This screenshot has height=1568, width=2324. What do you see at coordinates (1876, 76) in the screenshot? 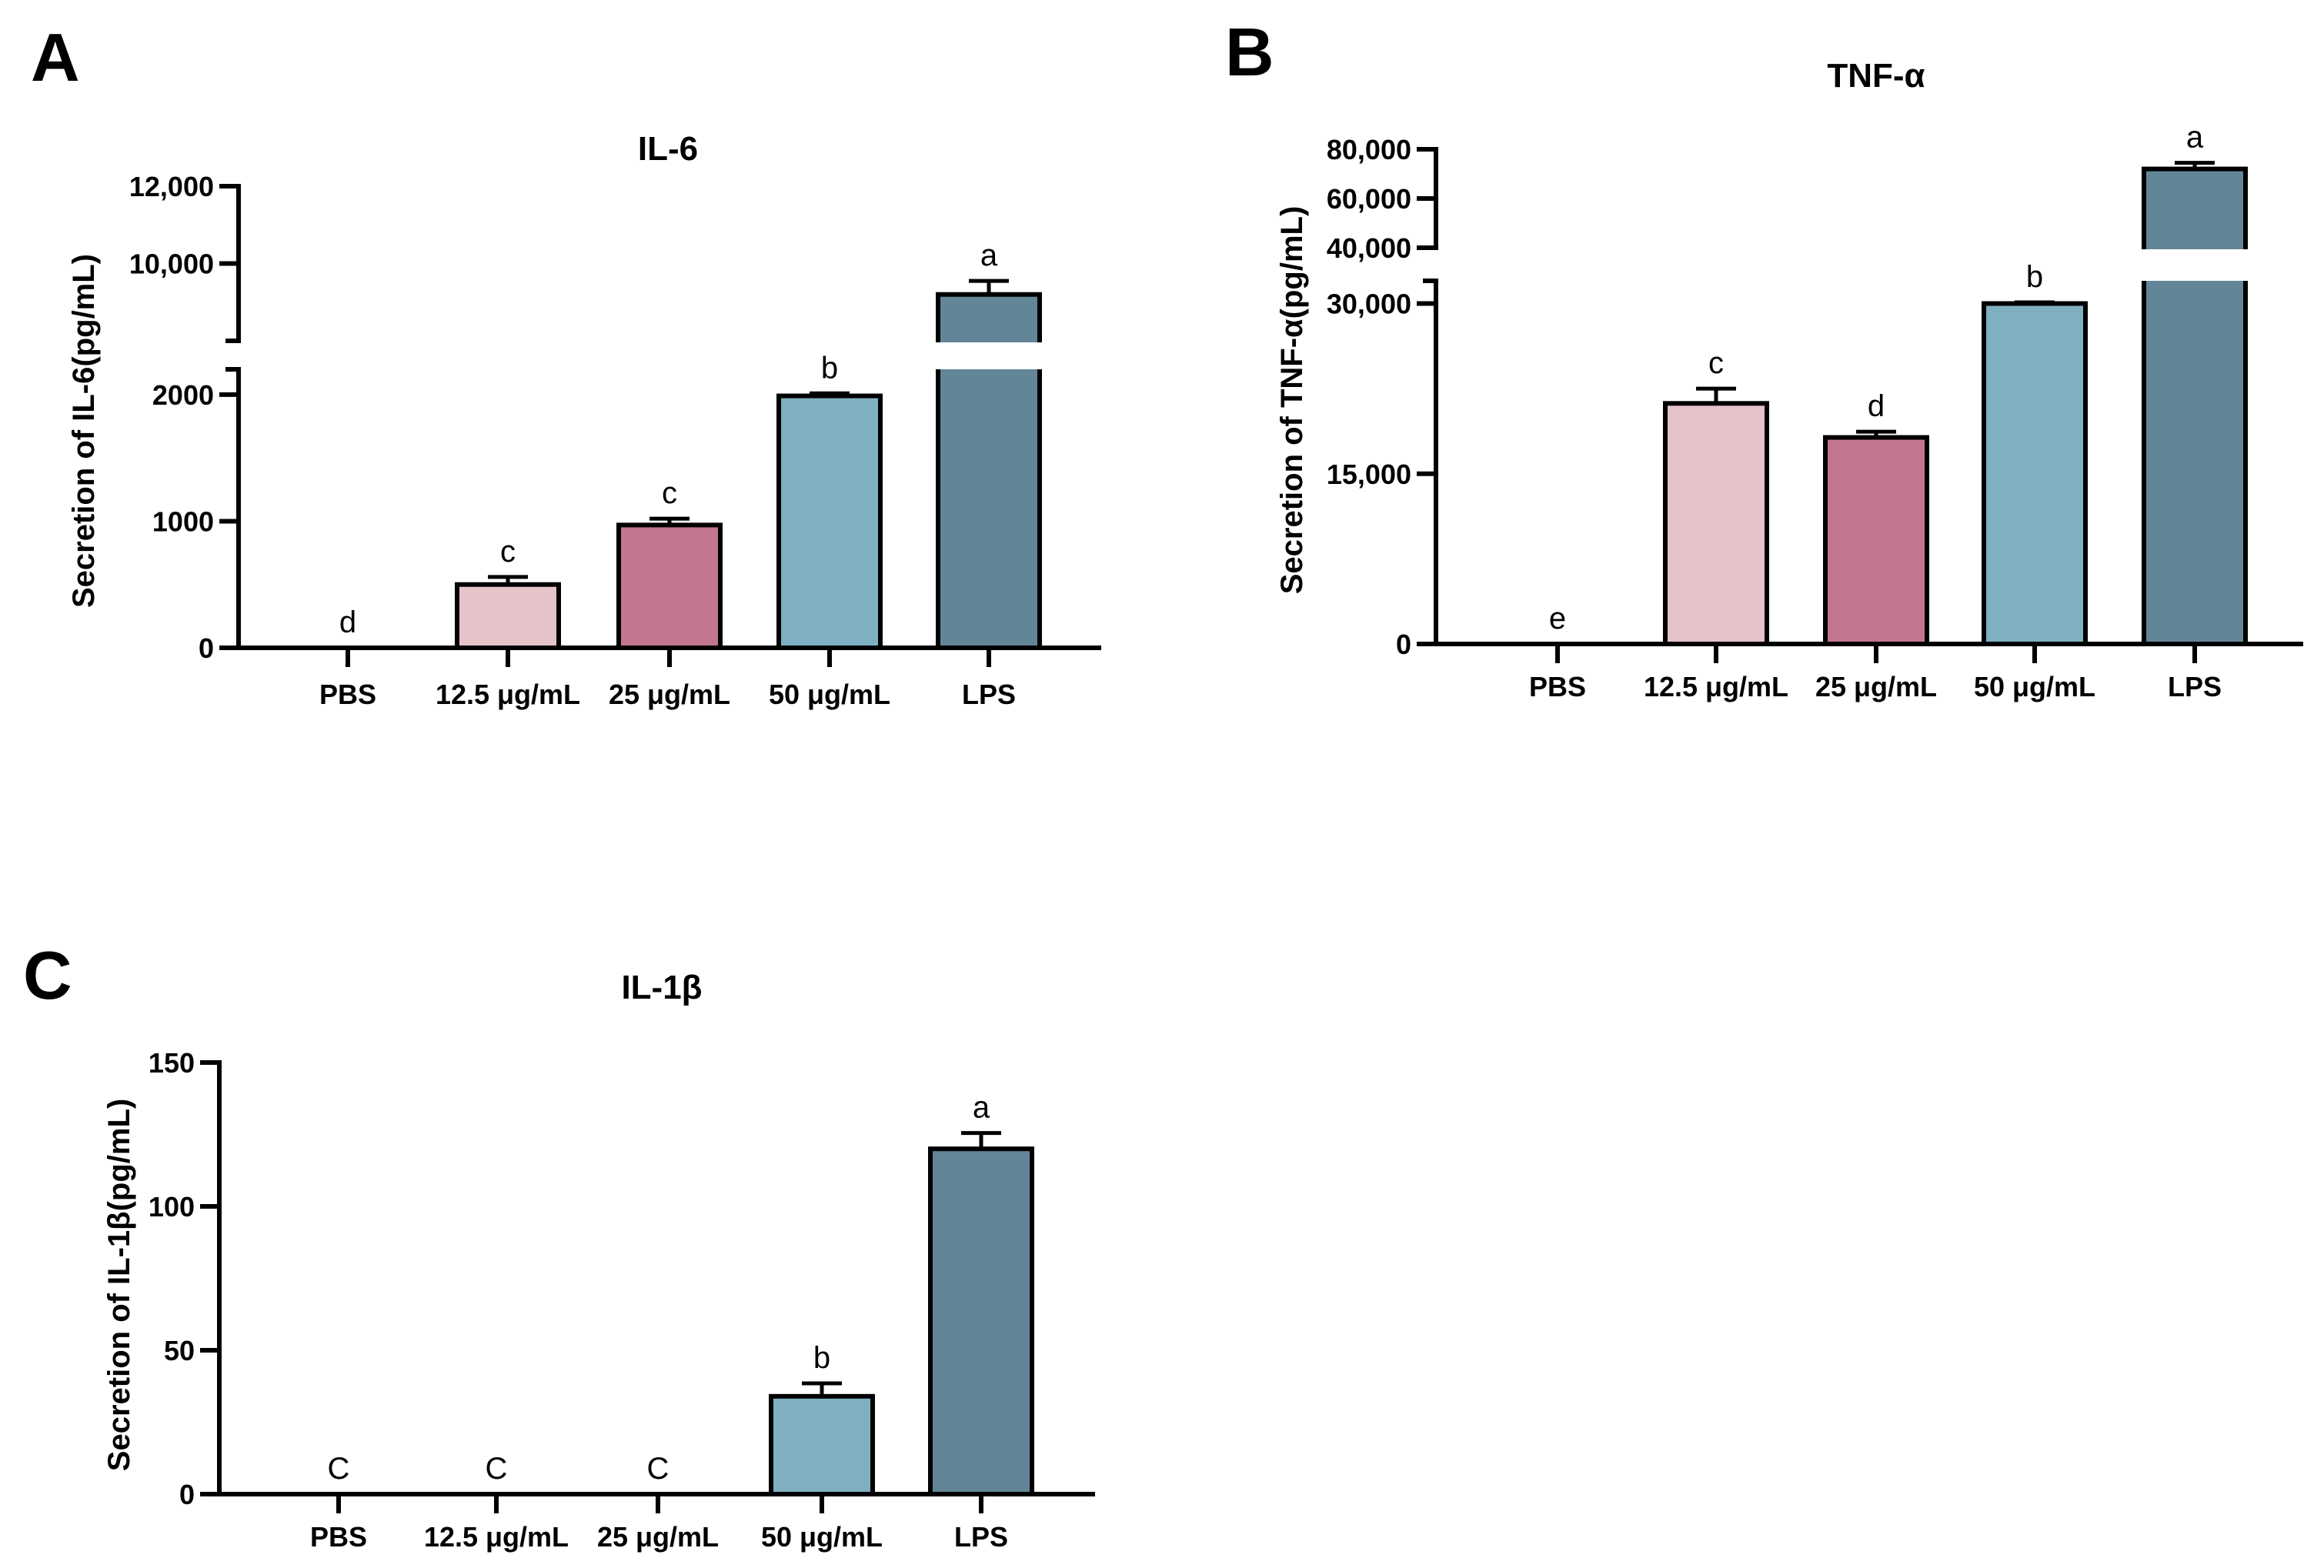
I see `chart-title: TNF-α` at bounding box center [1876, 76].